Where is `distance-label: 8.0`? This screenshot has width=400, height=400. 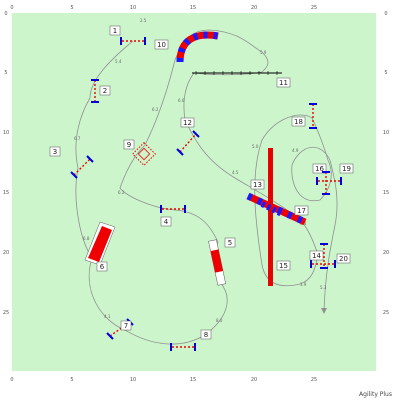 distance-label: 8.0 is located at coordinates (219, 320).